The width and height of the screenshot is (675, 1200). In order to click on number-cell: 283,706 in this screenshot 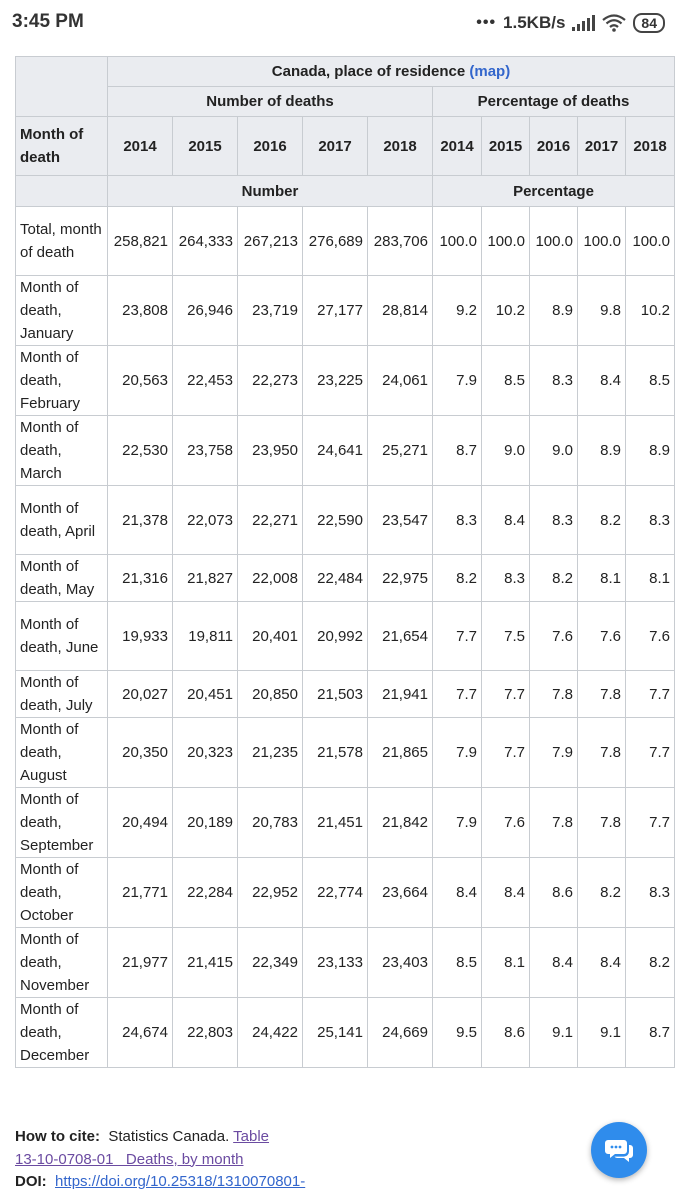, I will do `click(400, 241)`.